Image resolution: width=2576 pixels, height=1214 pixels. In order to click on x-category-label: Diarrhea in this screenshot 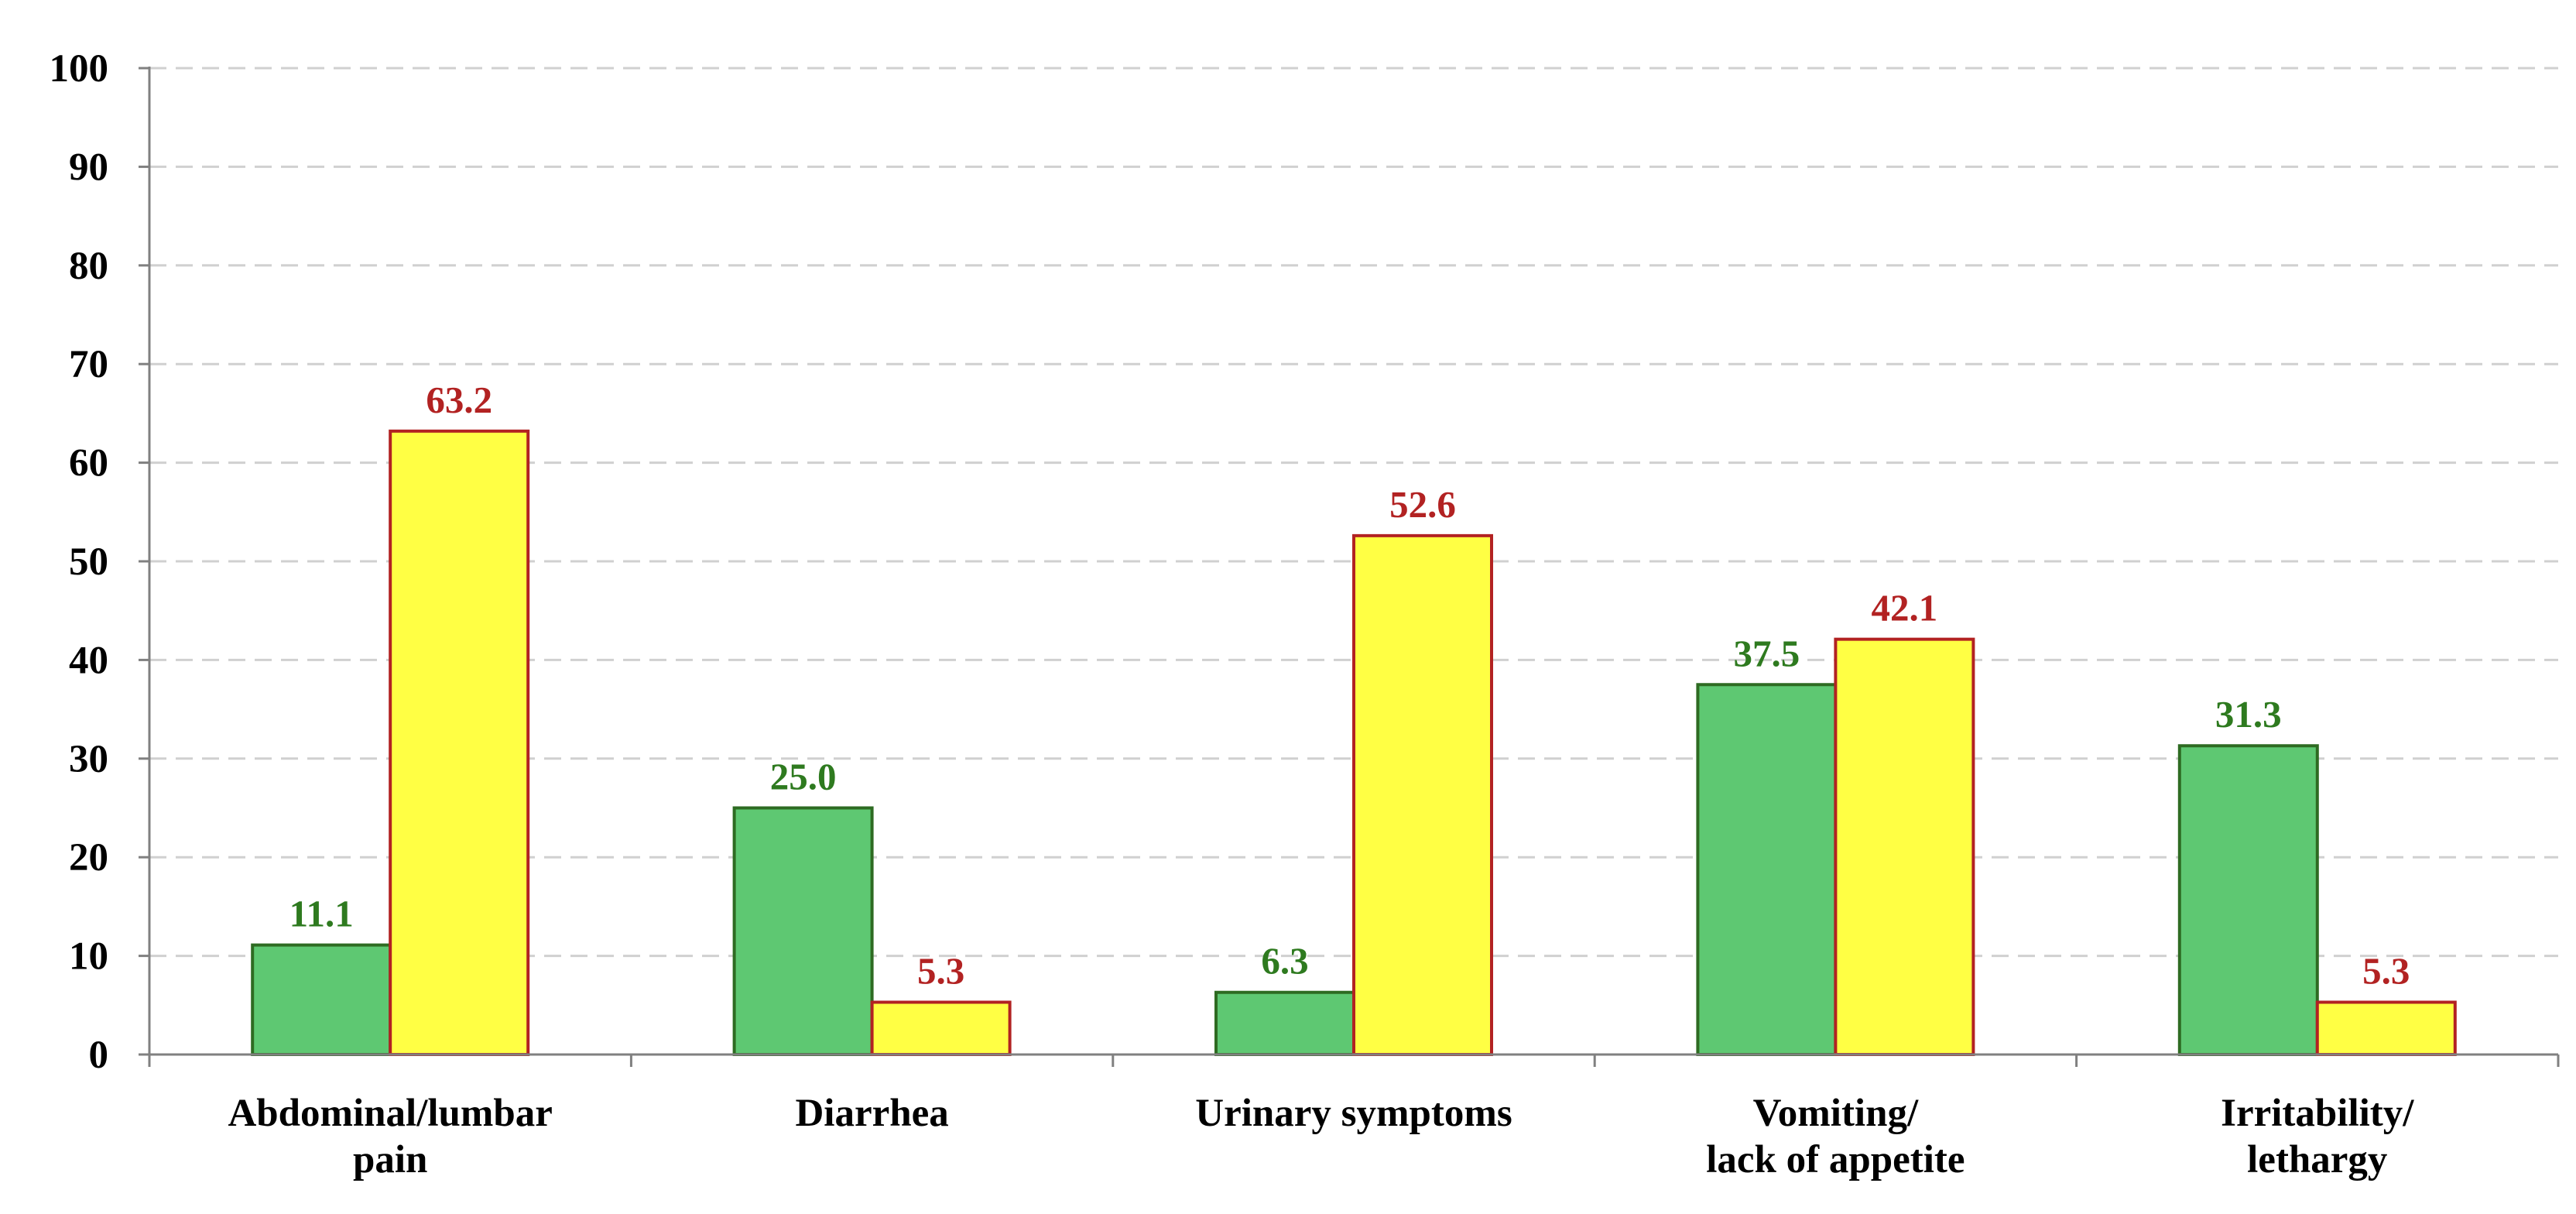, I will do `click(871, 1113)`.